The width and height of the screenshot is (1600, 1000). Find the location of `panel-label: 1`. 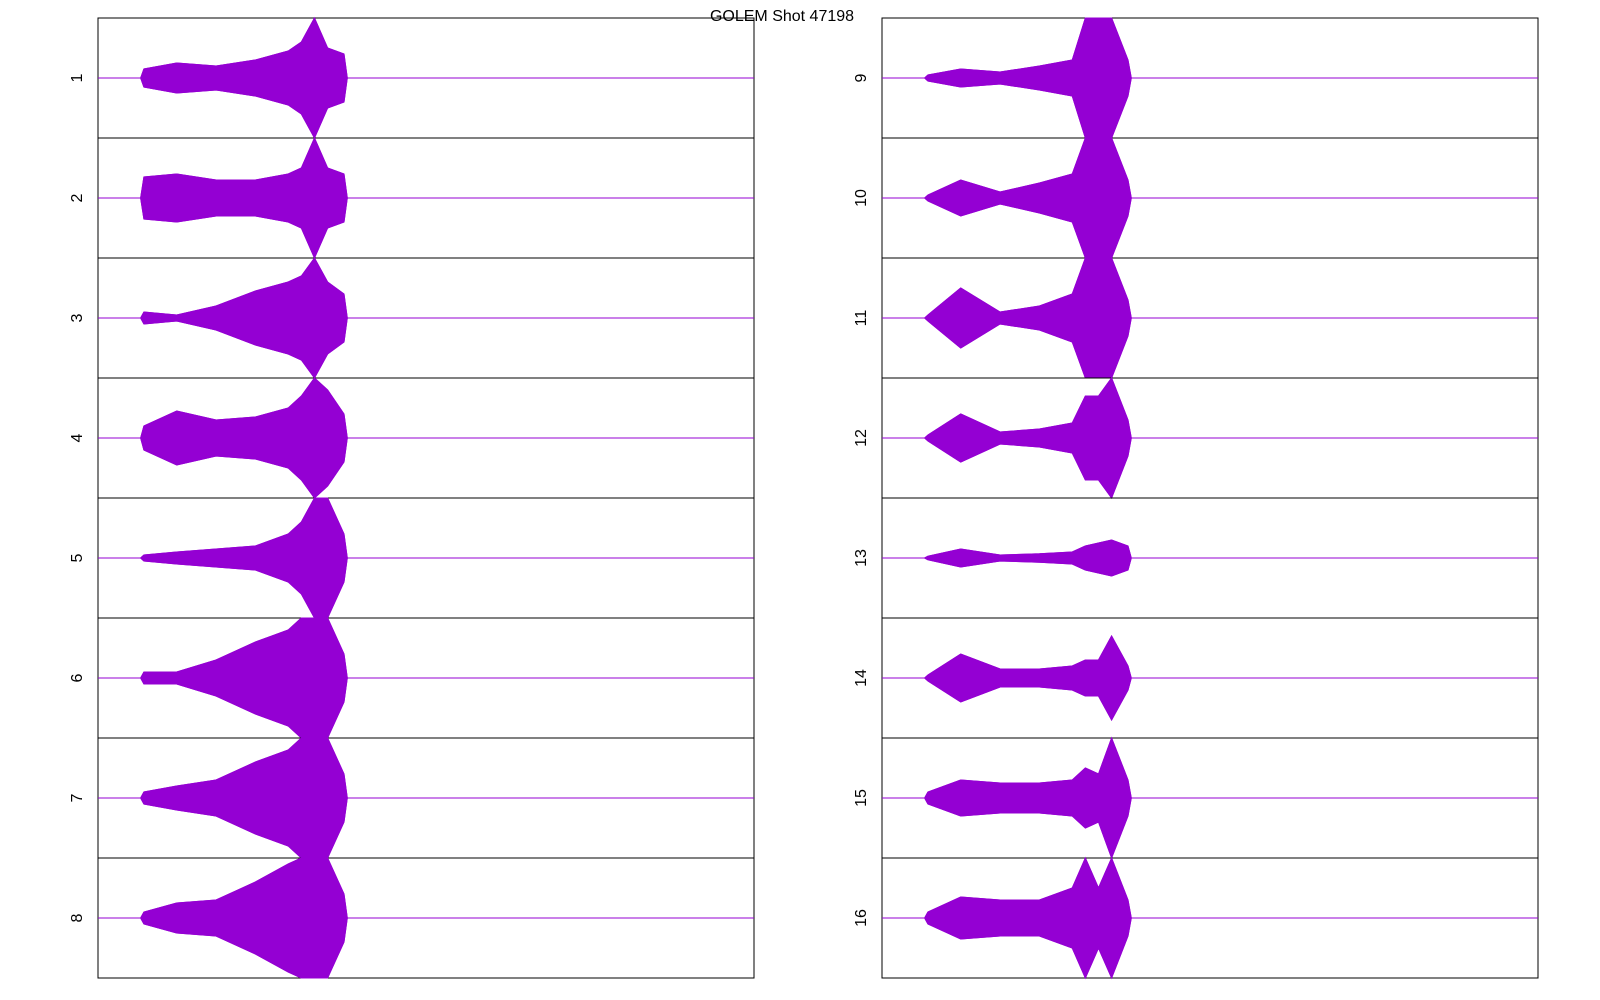

panel-label: 1 is located at coordinates (77, 77).